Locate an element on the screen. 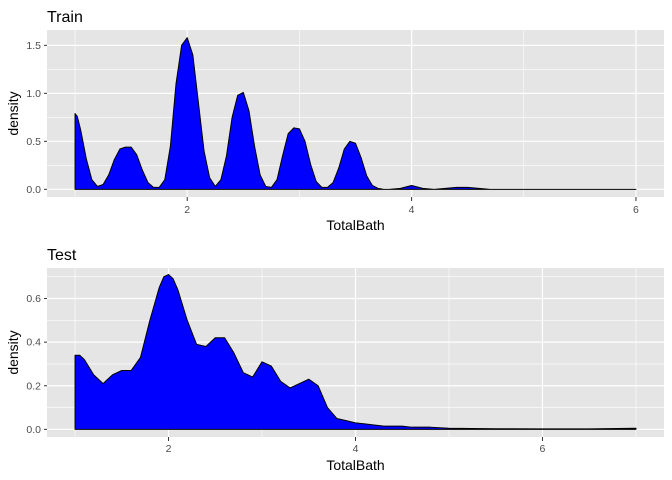 The width and height of the screenshot is (672, 480). chart-title: Train is located at coordinates (65, 17).